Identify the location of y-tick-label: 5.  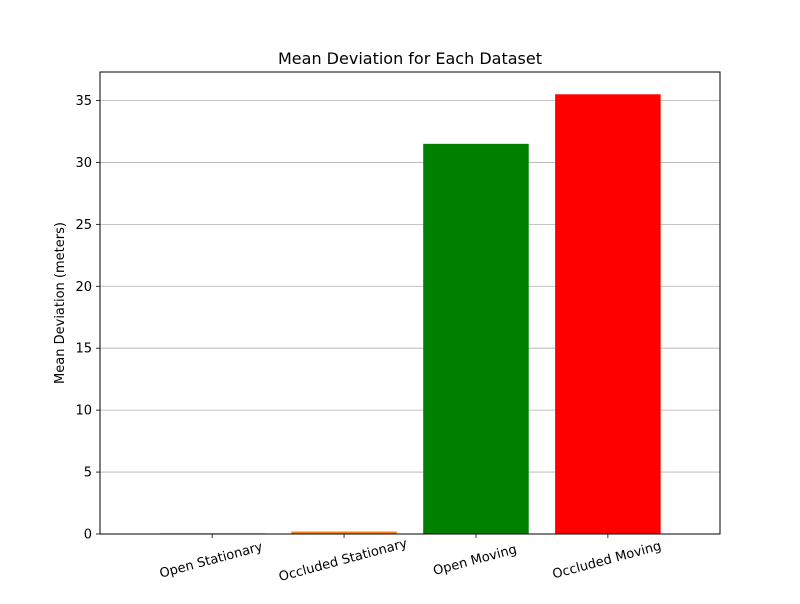
(88, 473).